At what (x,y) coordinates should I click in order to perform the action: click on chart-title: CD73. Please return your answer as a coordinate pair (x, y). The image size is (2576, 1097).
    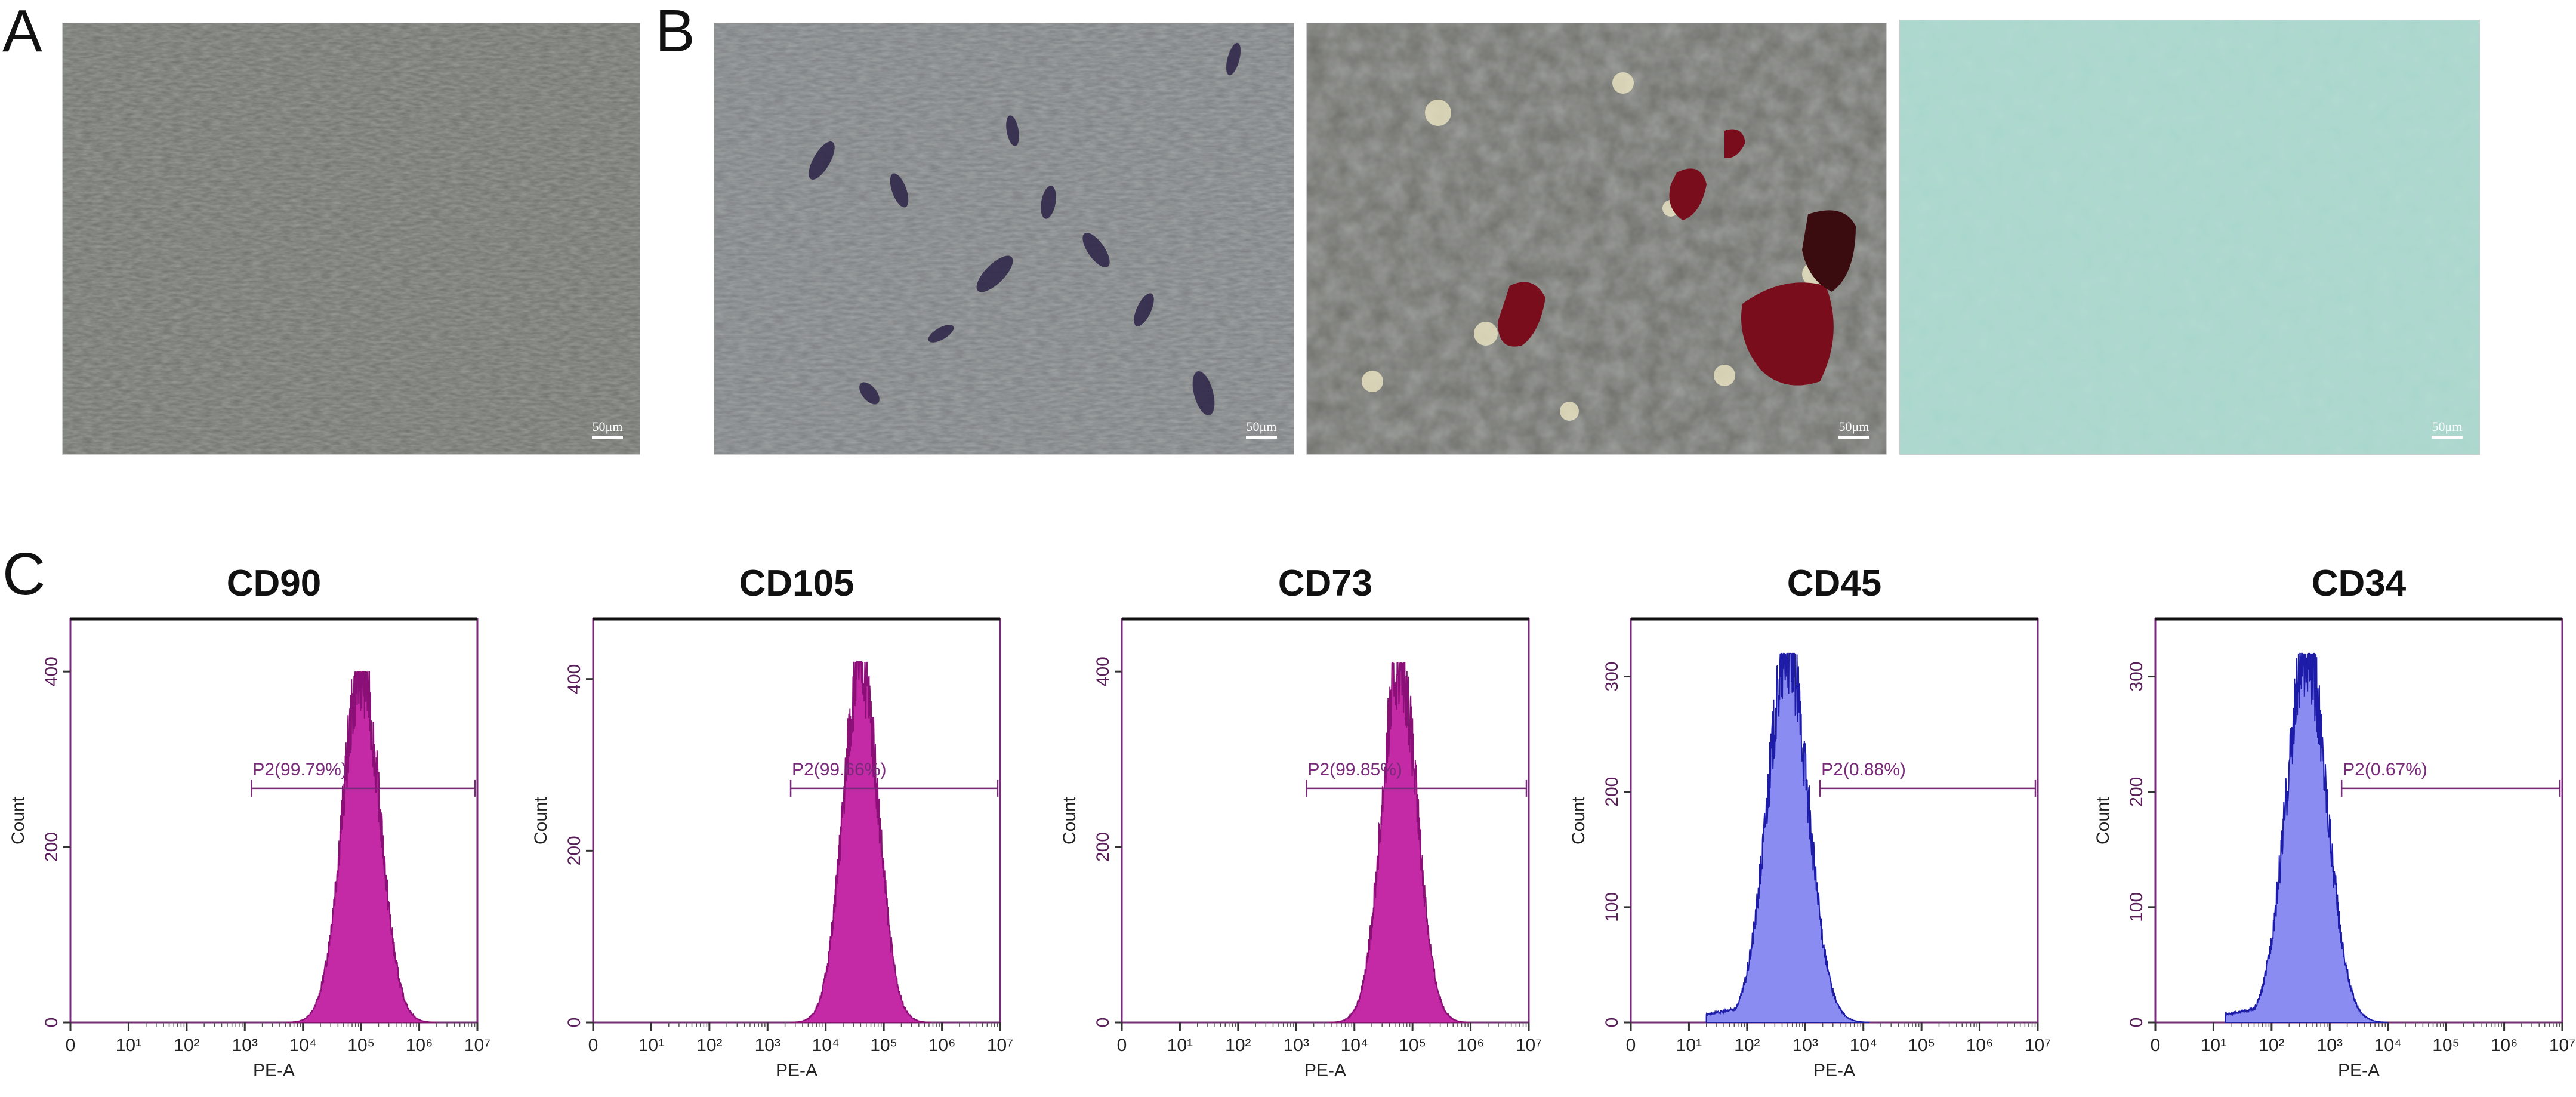
    Looking at the image, I should click on (1325, 583).